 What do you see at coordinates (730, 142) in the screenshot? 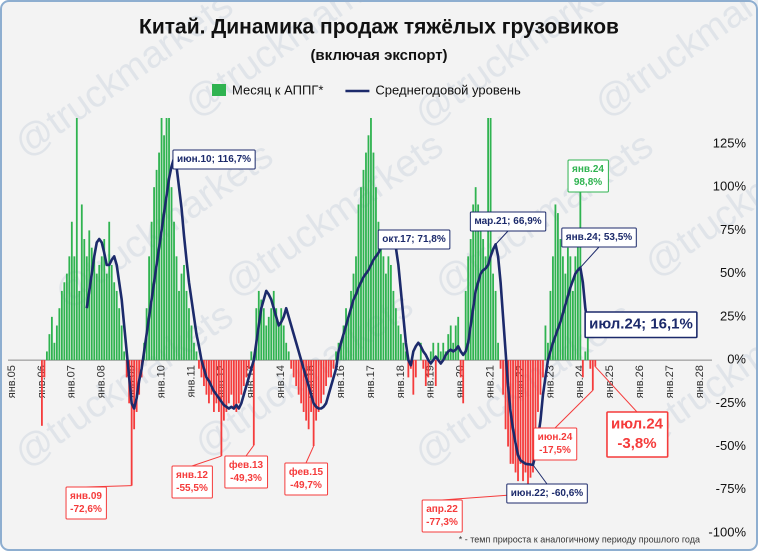
I see `y-tick-label: 125%` at bounding box center [730, 142].